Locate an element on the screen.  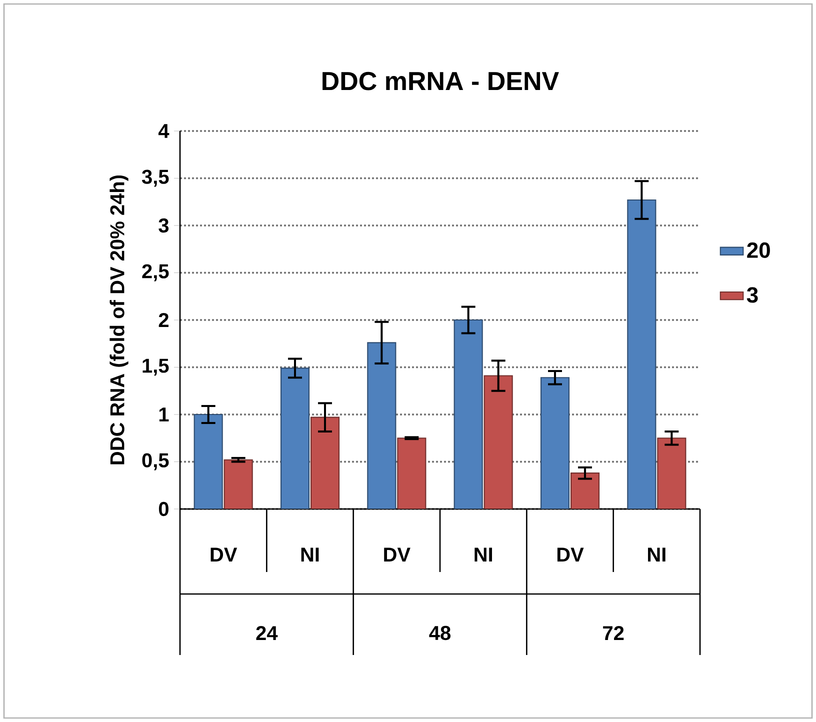
y-tick-label: 3,5 is located at coordinates (155, 178).